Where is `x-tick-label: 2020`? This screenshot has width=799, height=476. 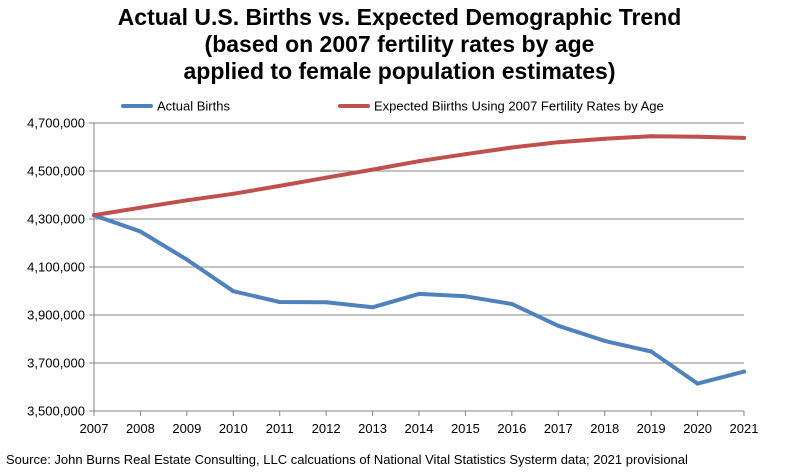
x-tick-label: 2020 is located at coordinates (697, 428).